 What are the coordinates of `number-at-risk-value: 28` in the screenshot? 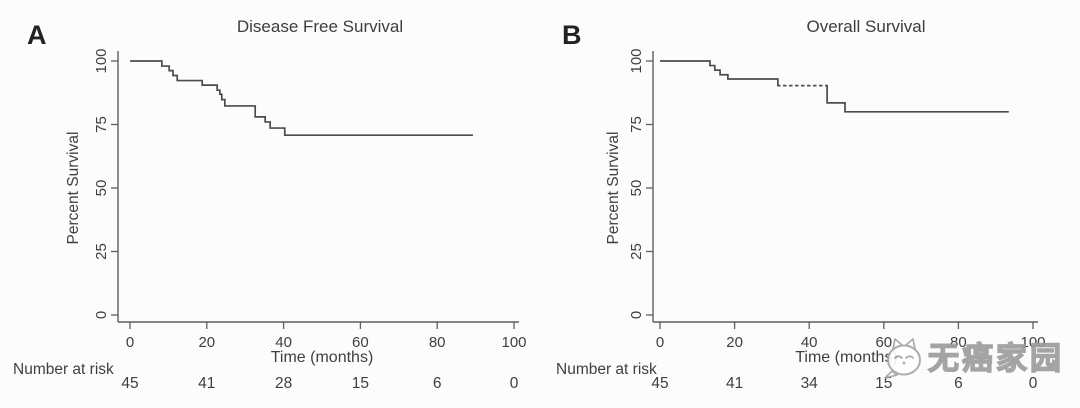 It's located at (283, 383).